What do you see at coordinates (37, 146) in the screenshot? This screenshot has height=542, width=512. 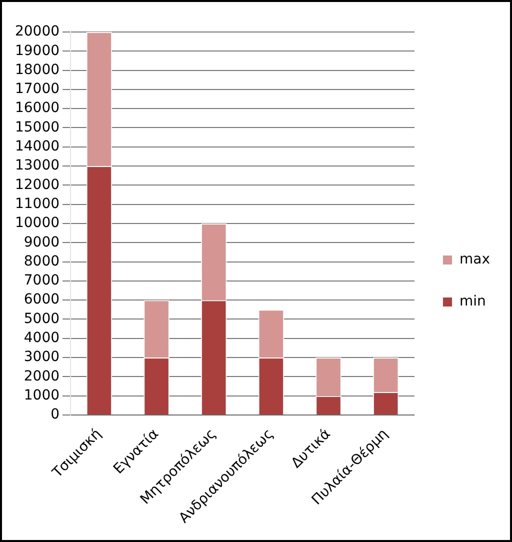 I see `y-tick-label: 14000` at bounding box center [37, 146].